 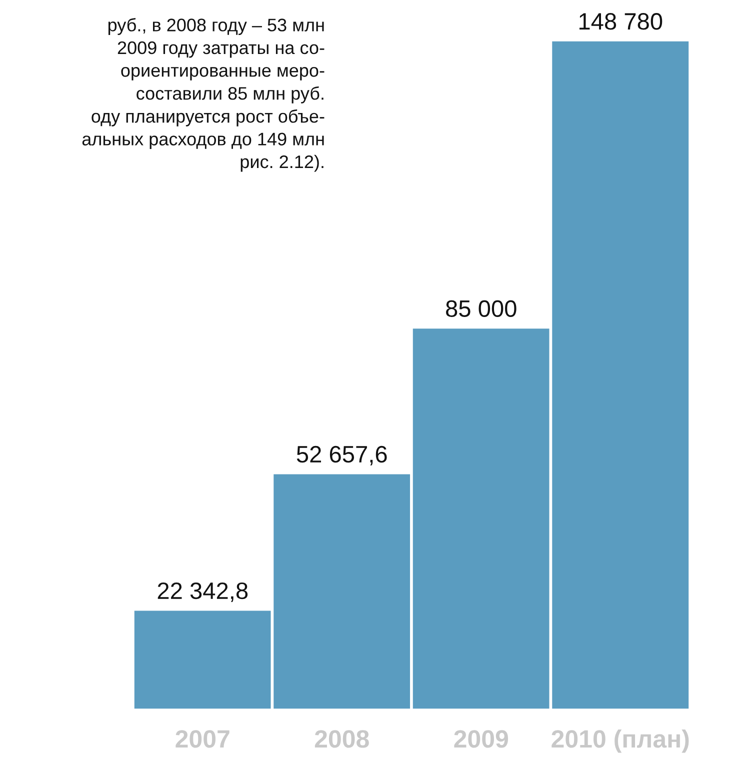 What do you see at coordinates (621, 21) in the screenshot?
I see `data-label: 148 780` at bounding box center [621, 21].